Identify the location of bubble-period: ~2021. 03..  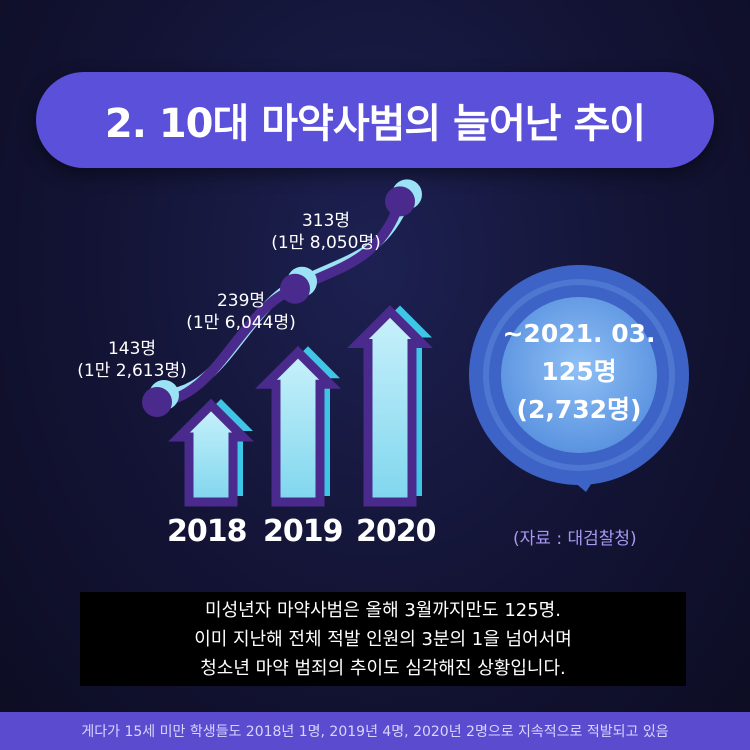
(579, 333).